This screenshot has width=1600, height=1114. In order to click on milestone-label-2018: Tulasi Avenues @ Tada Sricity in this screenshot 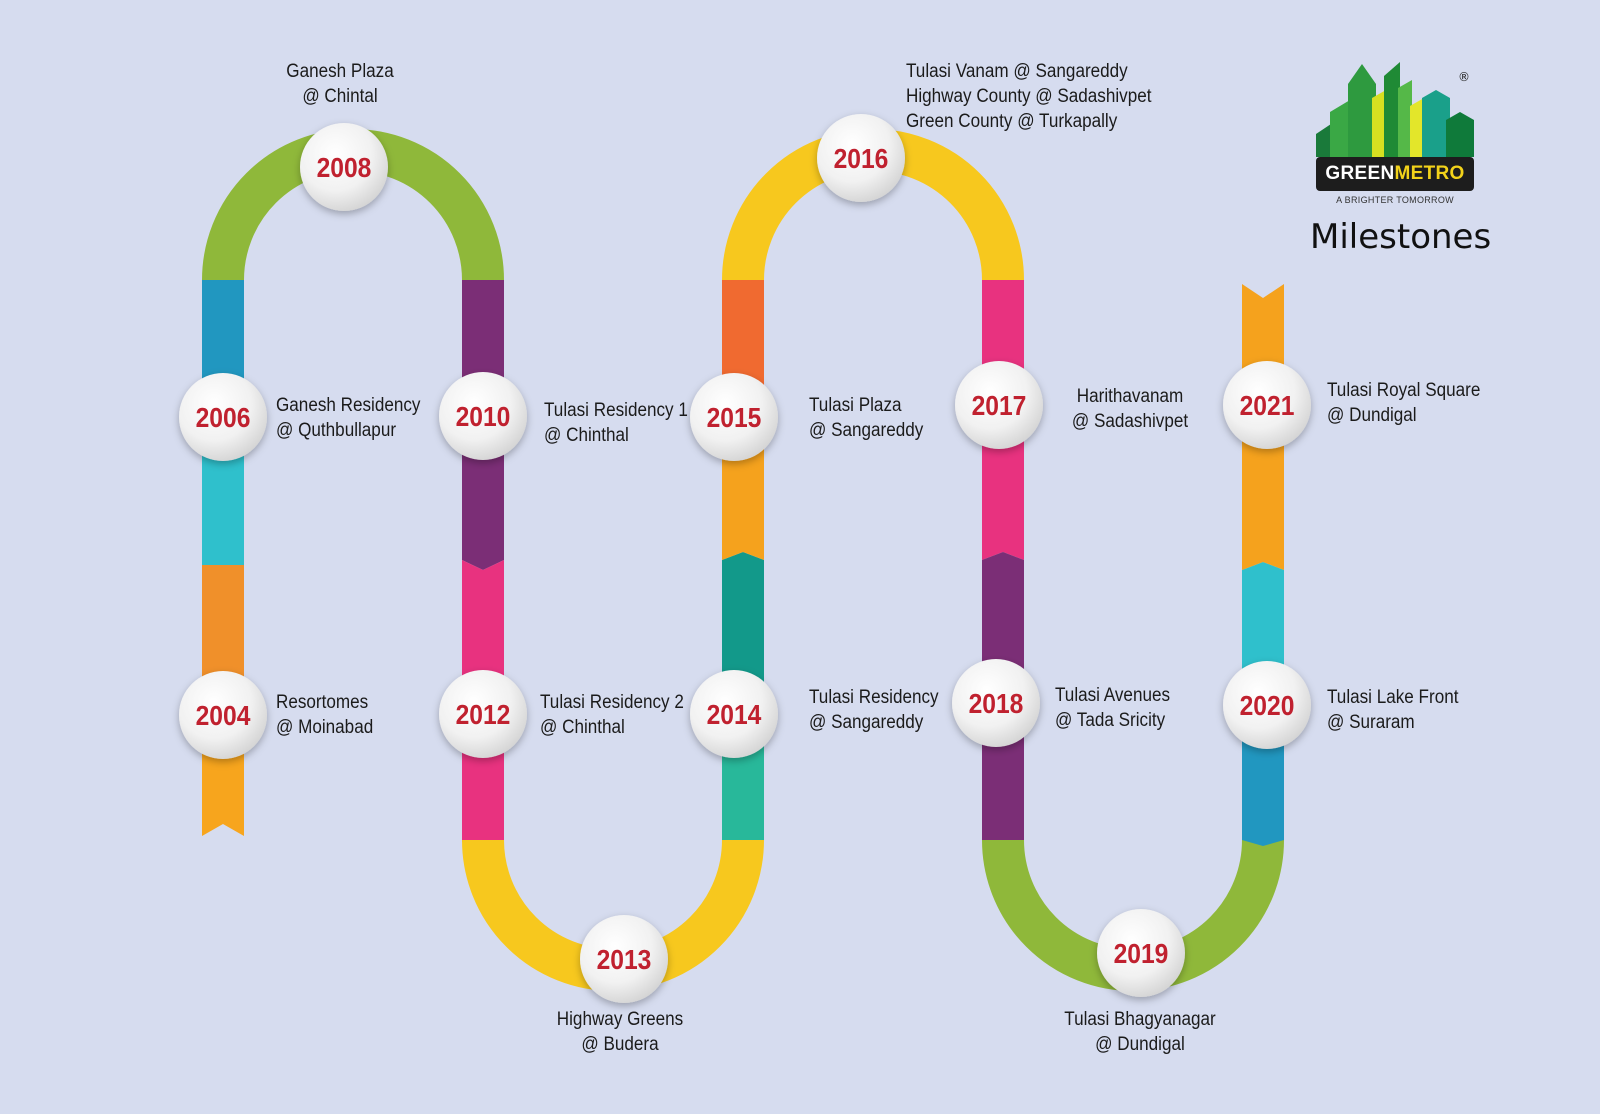, I will do `click(1113, 708)`.